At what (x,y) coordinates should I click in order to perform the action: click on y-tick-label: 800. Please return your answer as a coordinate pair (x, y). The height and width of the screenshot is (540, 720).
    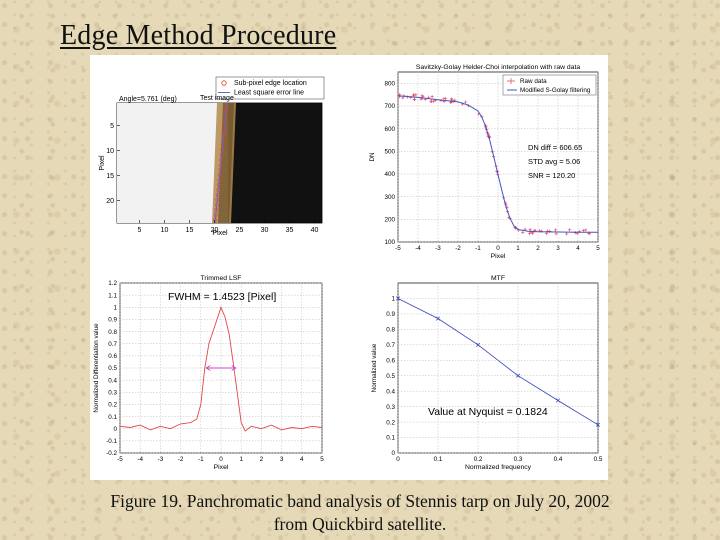
    Looking at the image, I should click on (389, 84).